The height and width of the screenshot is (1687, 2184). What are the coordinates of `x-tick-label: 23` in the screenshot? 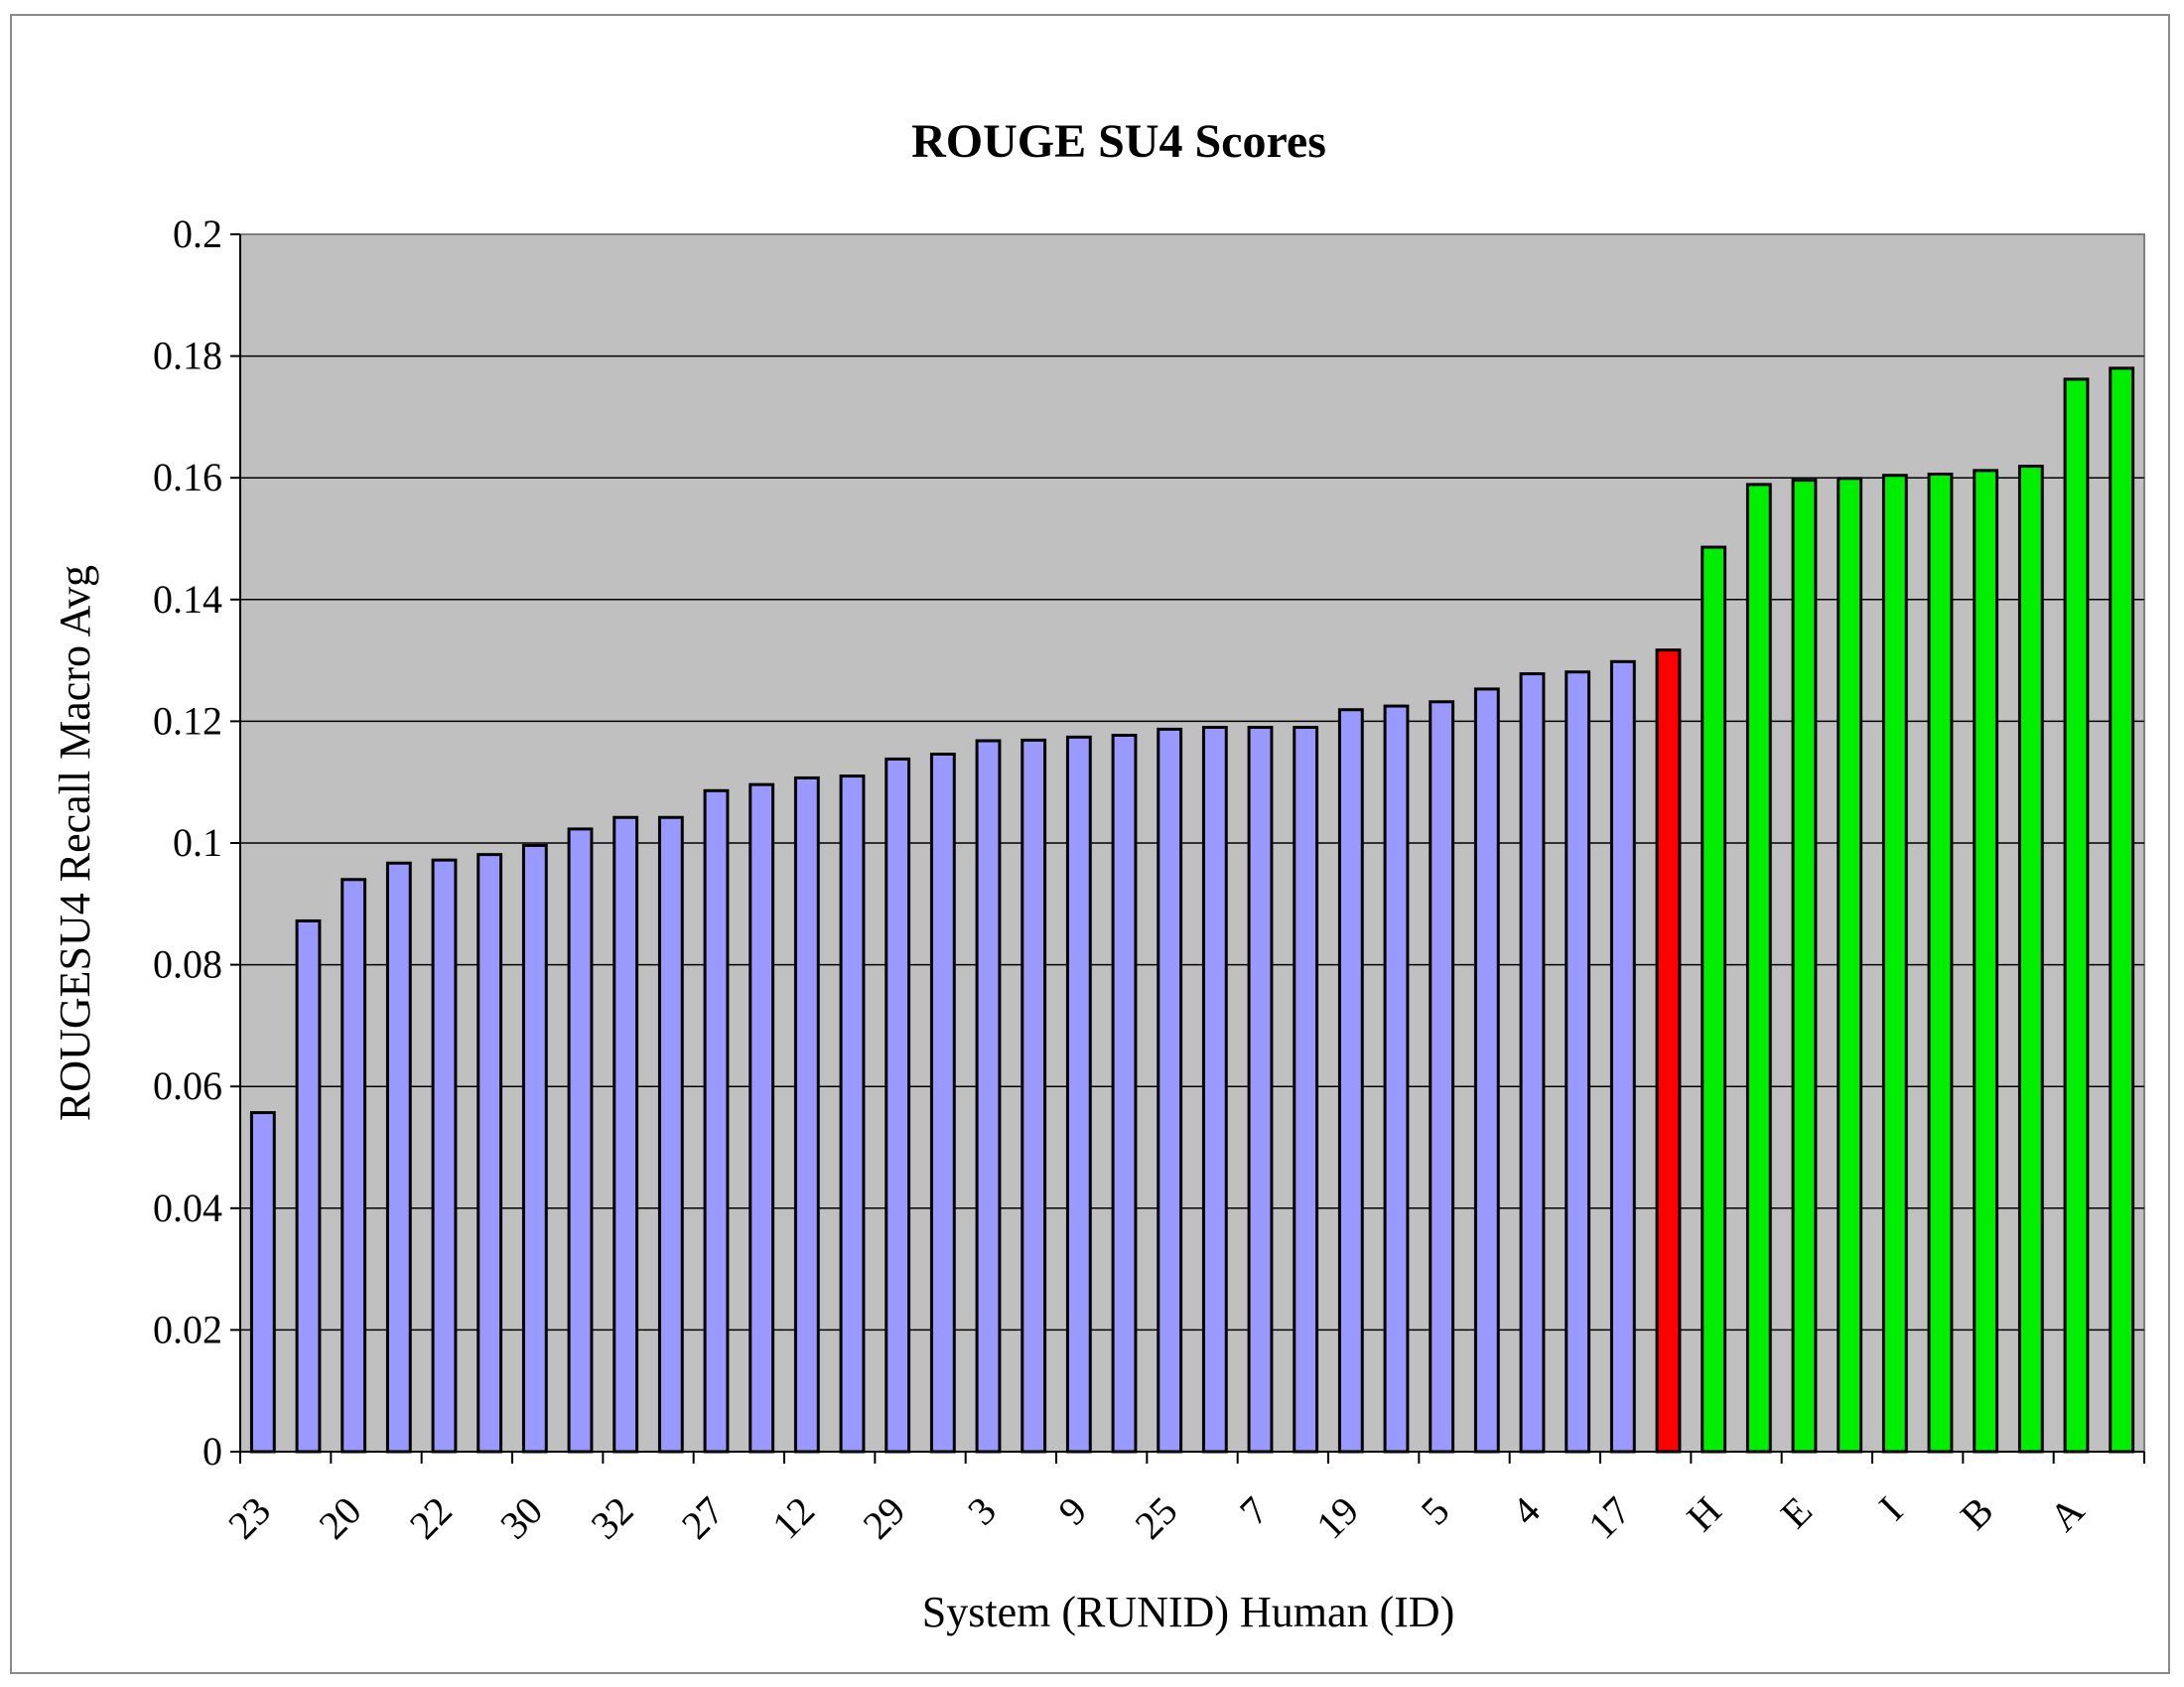 It's located at (249, 1518).